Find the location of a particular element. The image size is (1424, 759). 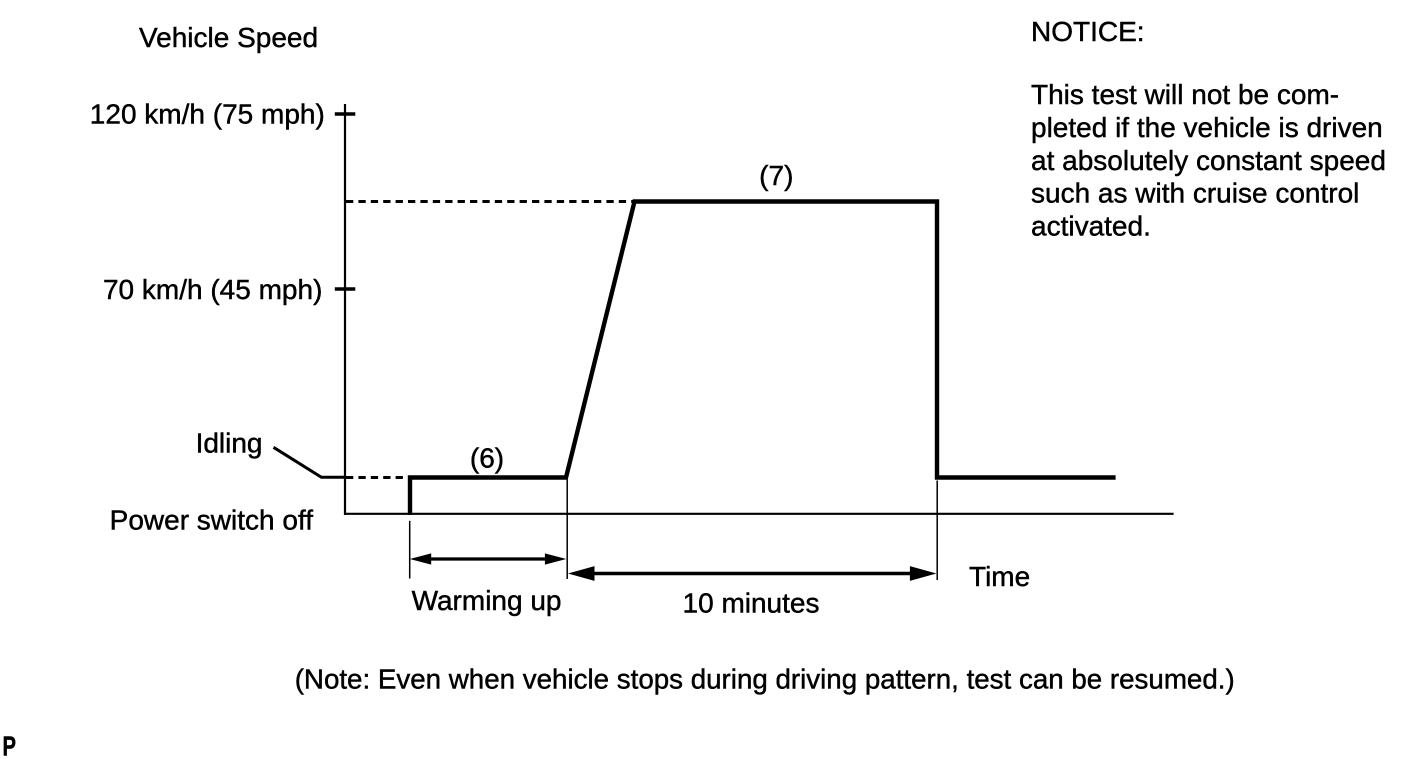

svg-text: This test will not be com- is located at coordinates (1185, 94).